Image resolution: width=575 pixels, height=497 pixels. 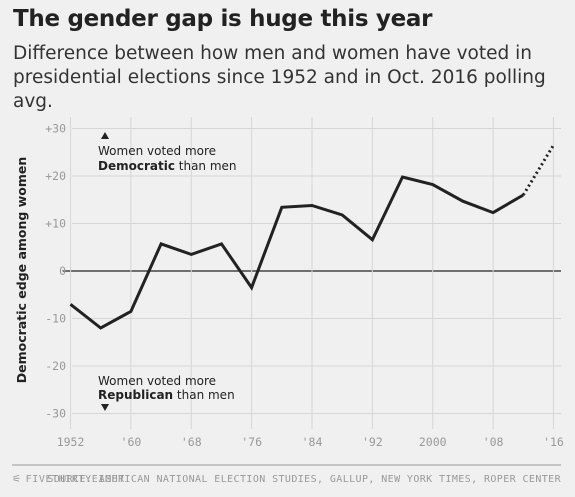 I want to click on poll-average-line, so click(x=538, y=170).